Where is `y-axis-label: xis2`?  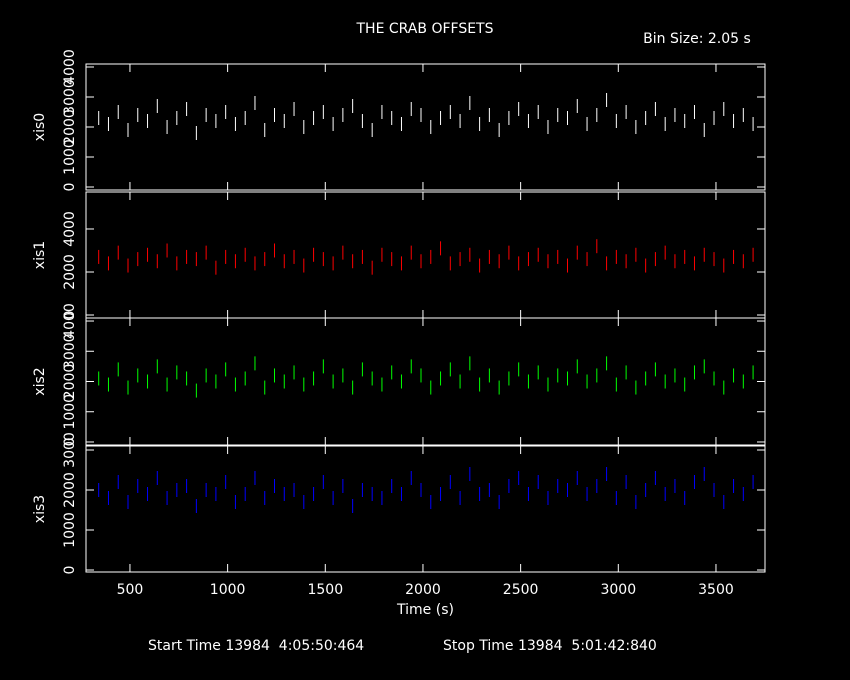
y-axis-label: xis2 is located at coordinates (40, 381).